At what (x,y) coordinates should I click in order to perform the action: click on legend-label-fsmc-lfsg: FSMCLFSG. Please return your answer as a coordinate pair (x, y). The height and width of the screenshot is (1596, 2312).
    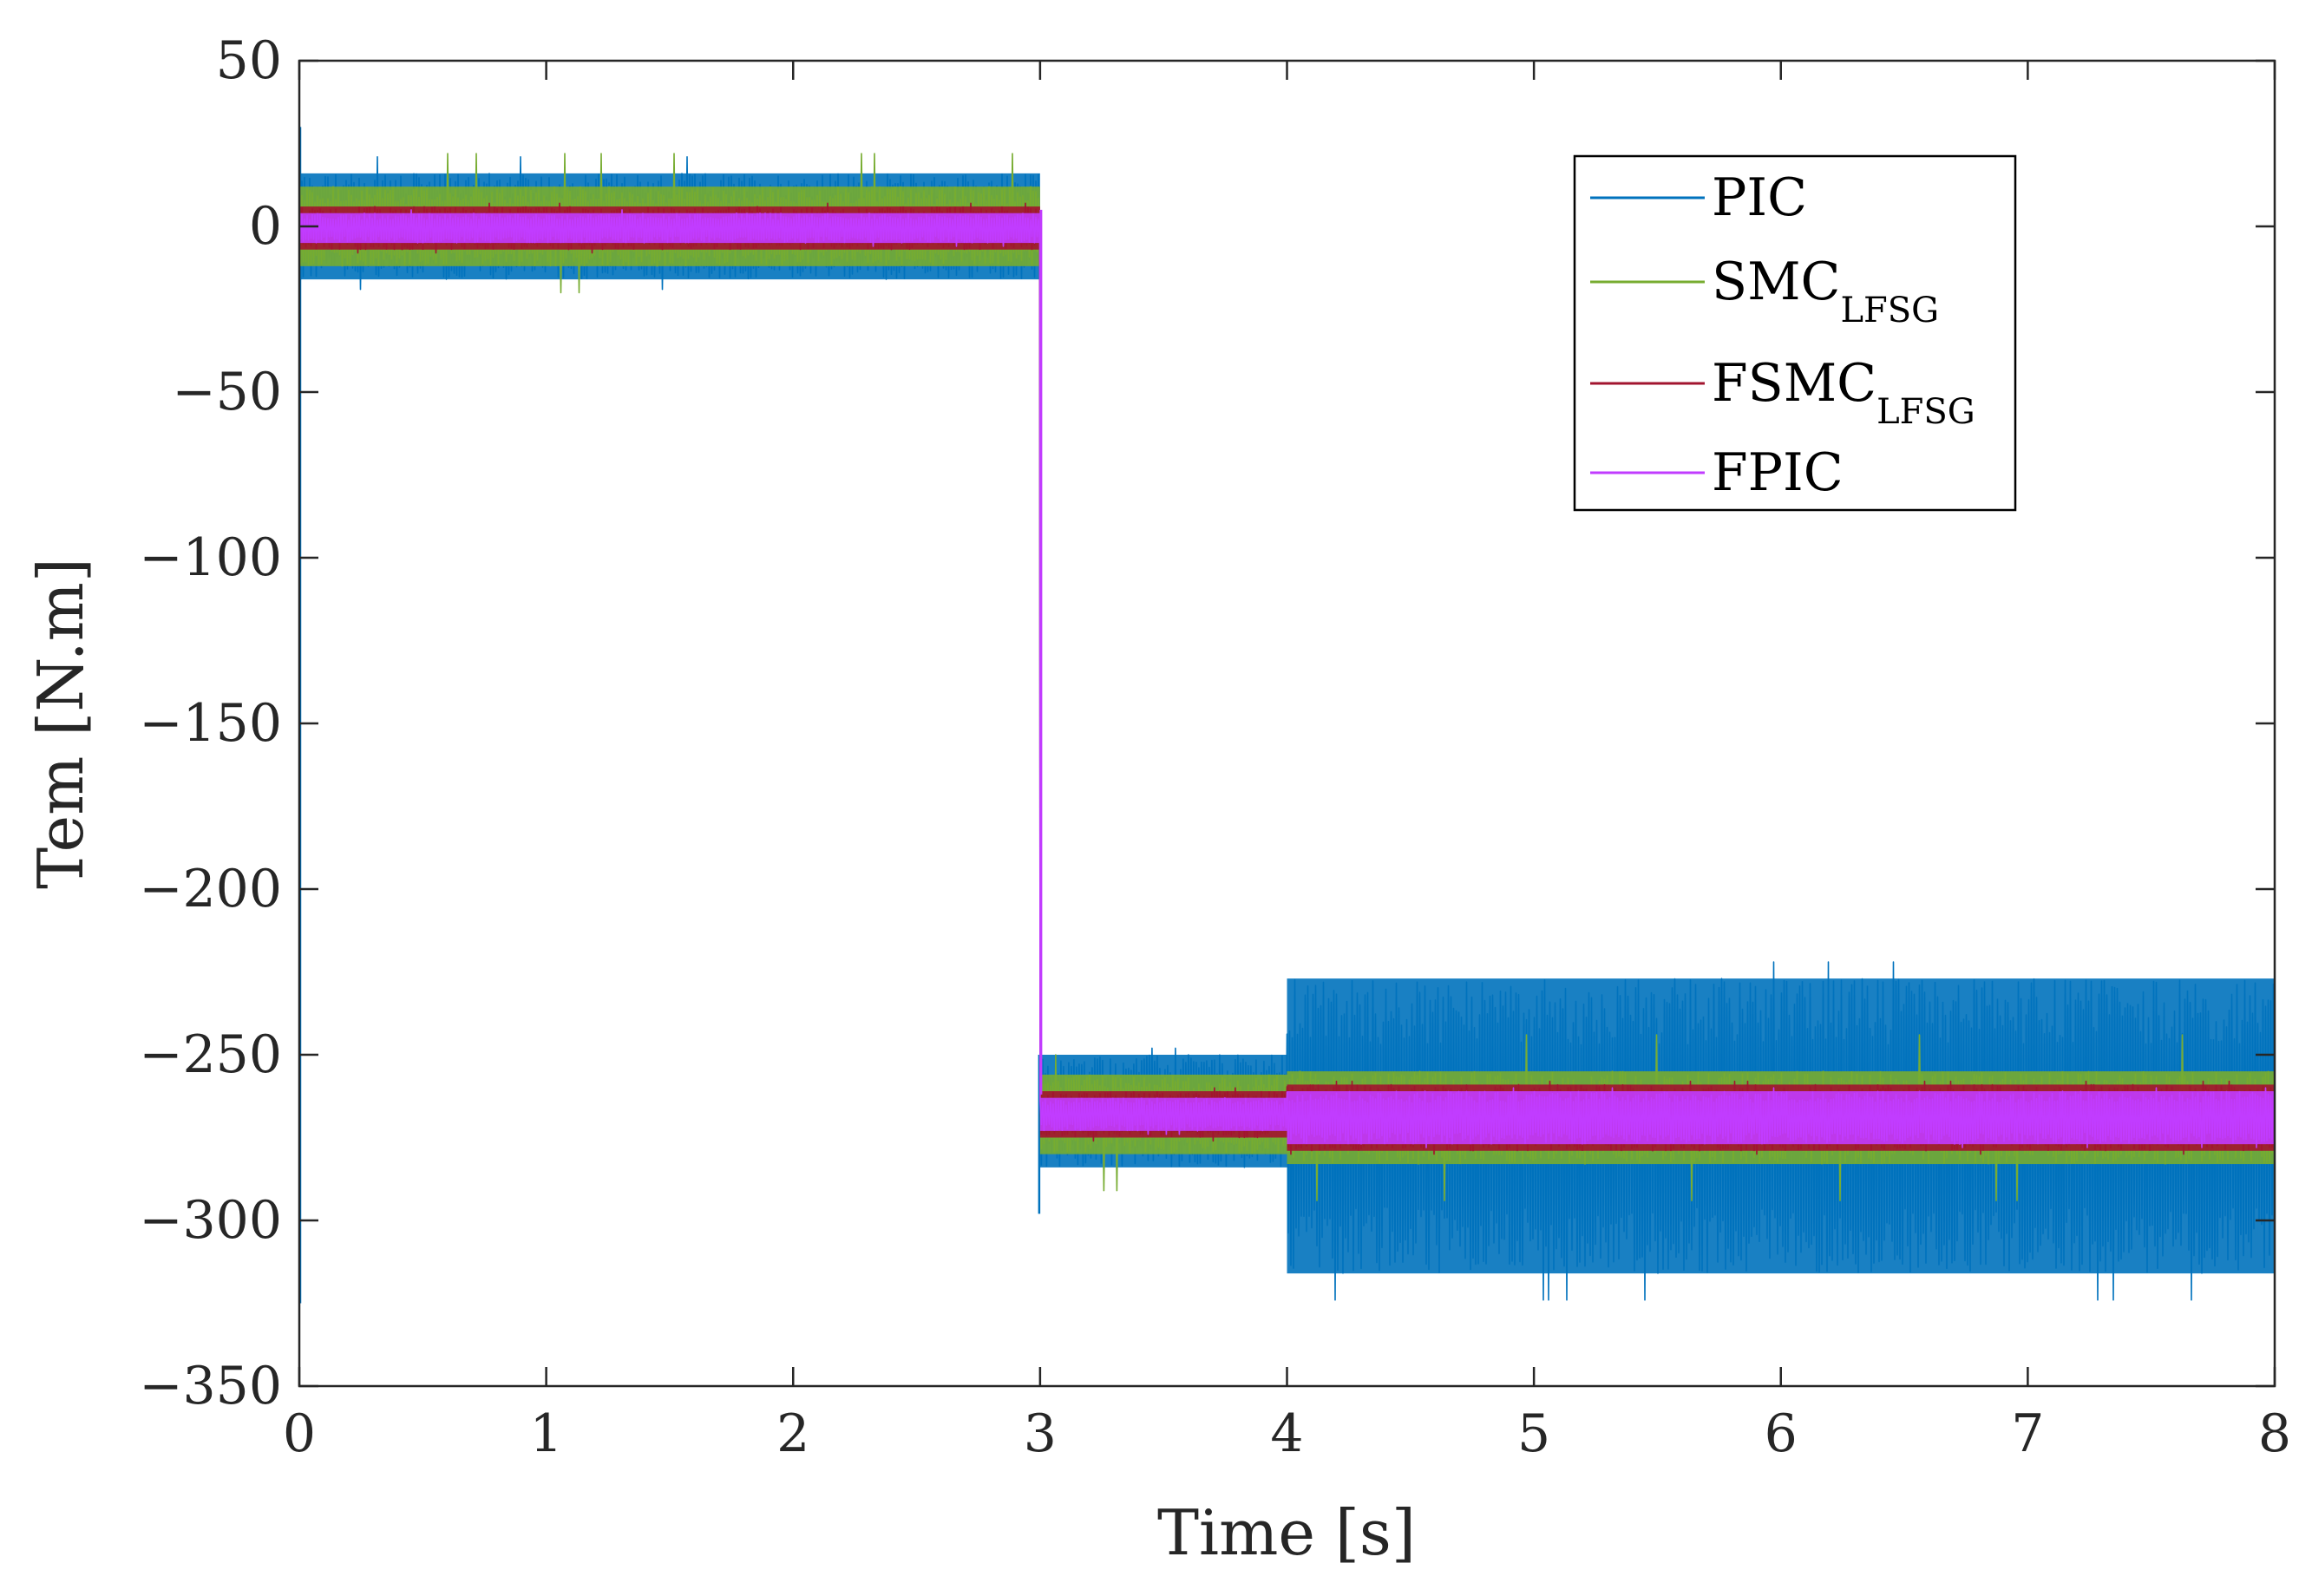
    Looking at the image, I should click on (1843, 392).